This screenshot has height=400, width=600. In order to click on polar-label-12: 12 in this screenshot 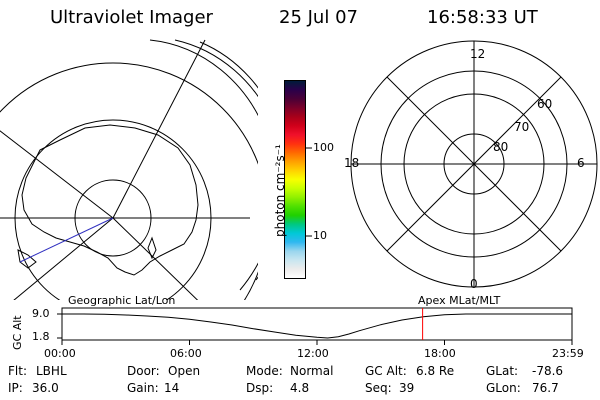, I will do `click(478, 54)`.